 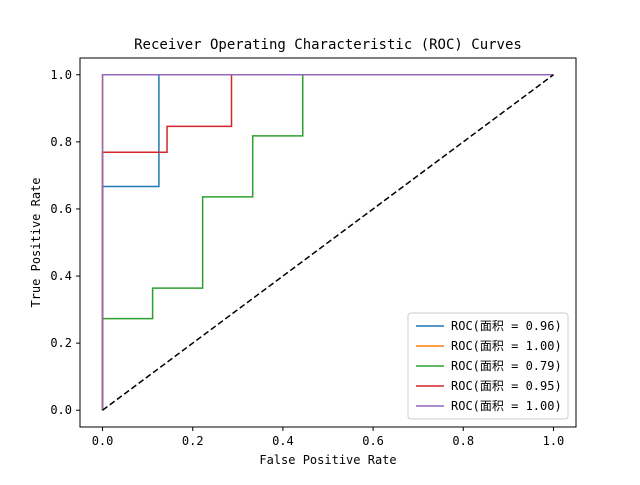 I want to click on y-tick-label: 0.4, so click(x=61, y=276).